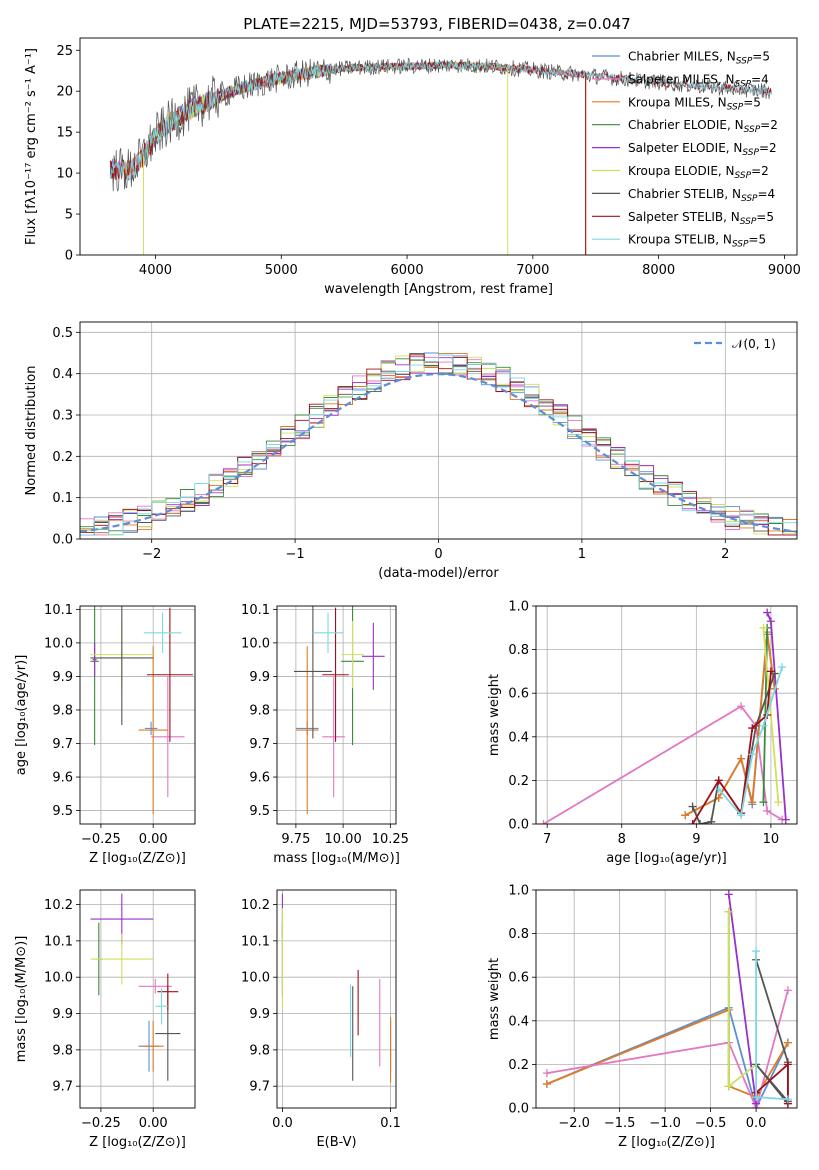 This screenshot has height=1170, width=819. I want to click on massweight-vs-Z-xtick-label: −1.5, so click(620, 1123).